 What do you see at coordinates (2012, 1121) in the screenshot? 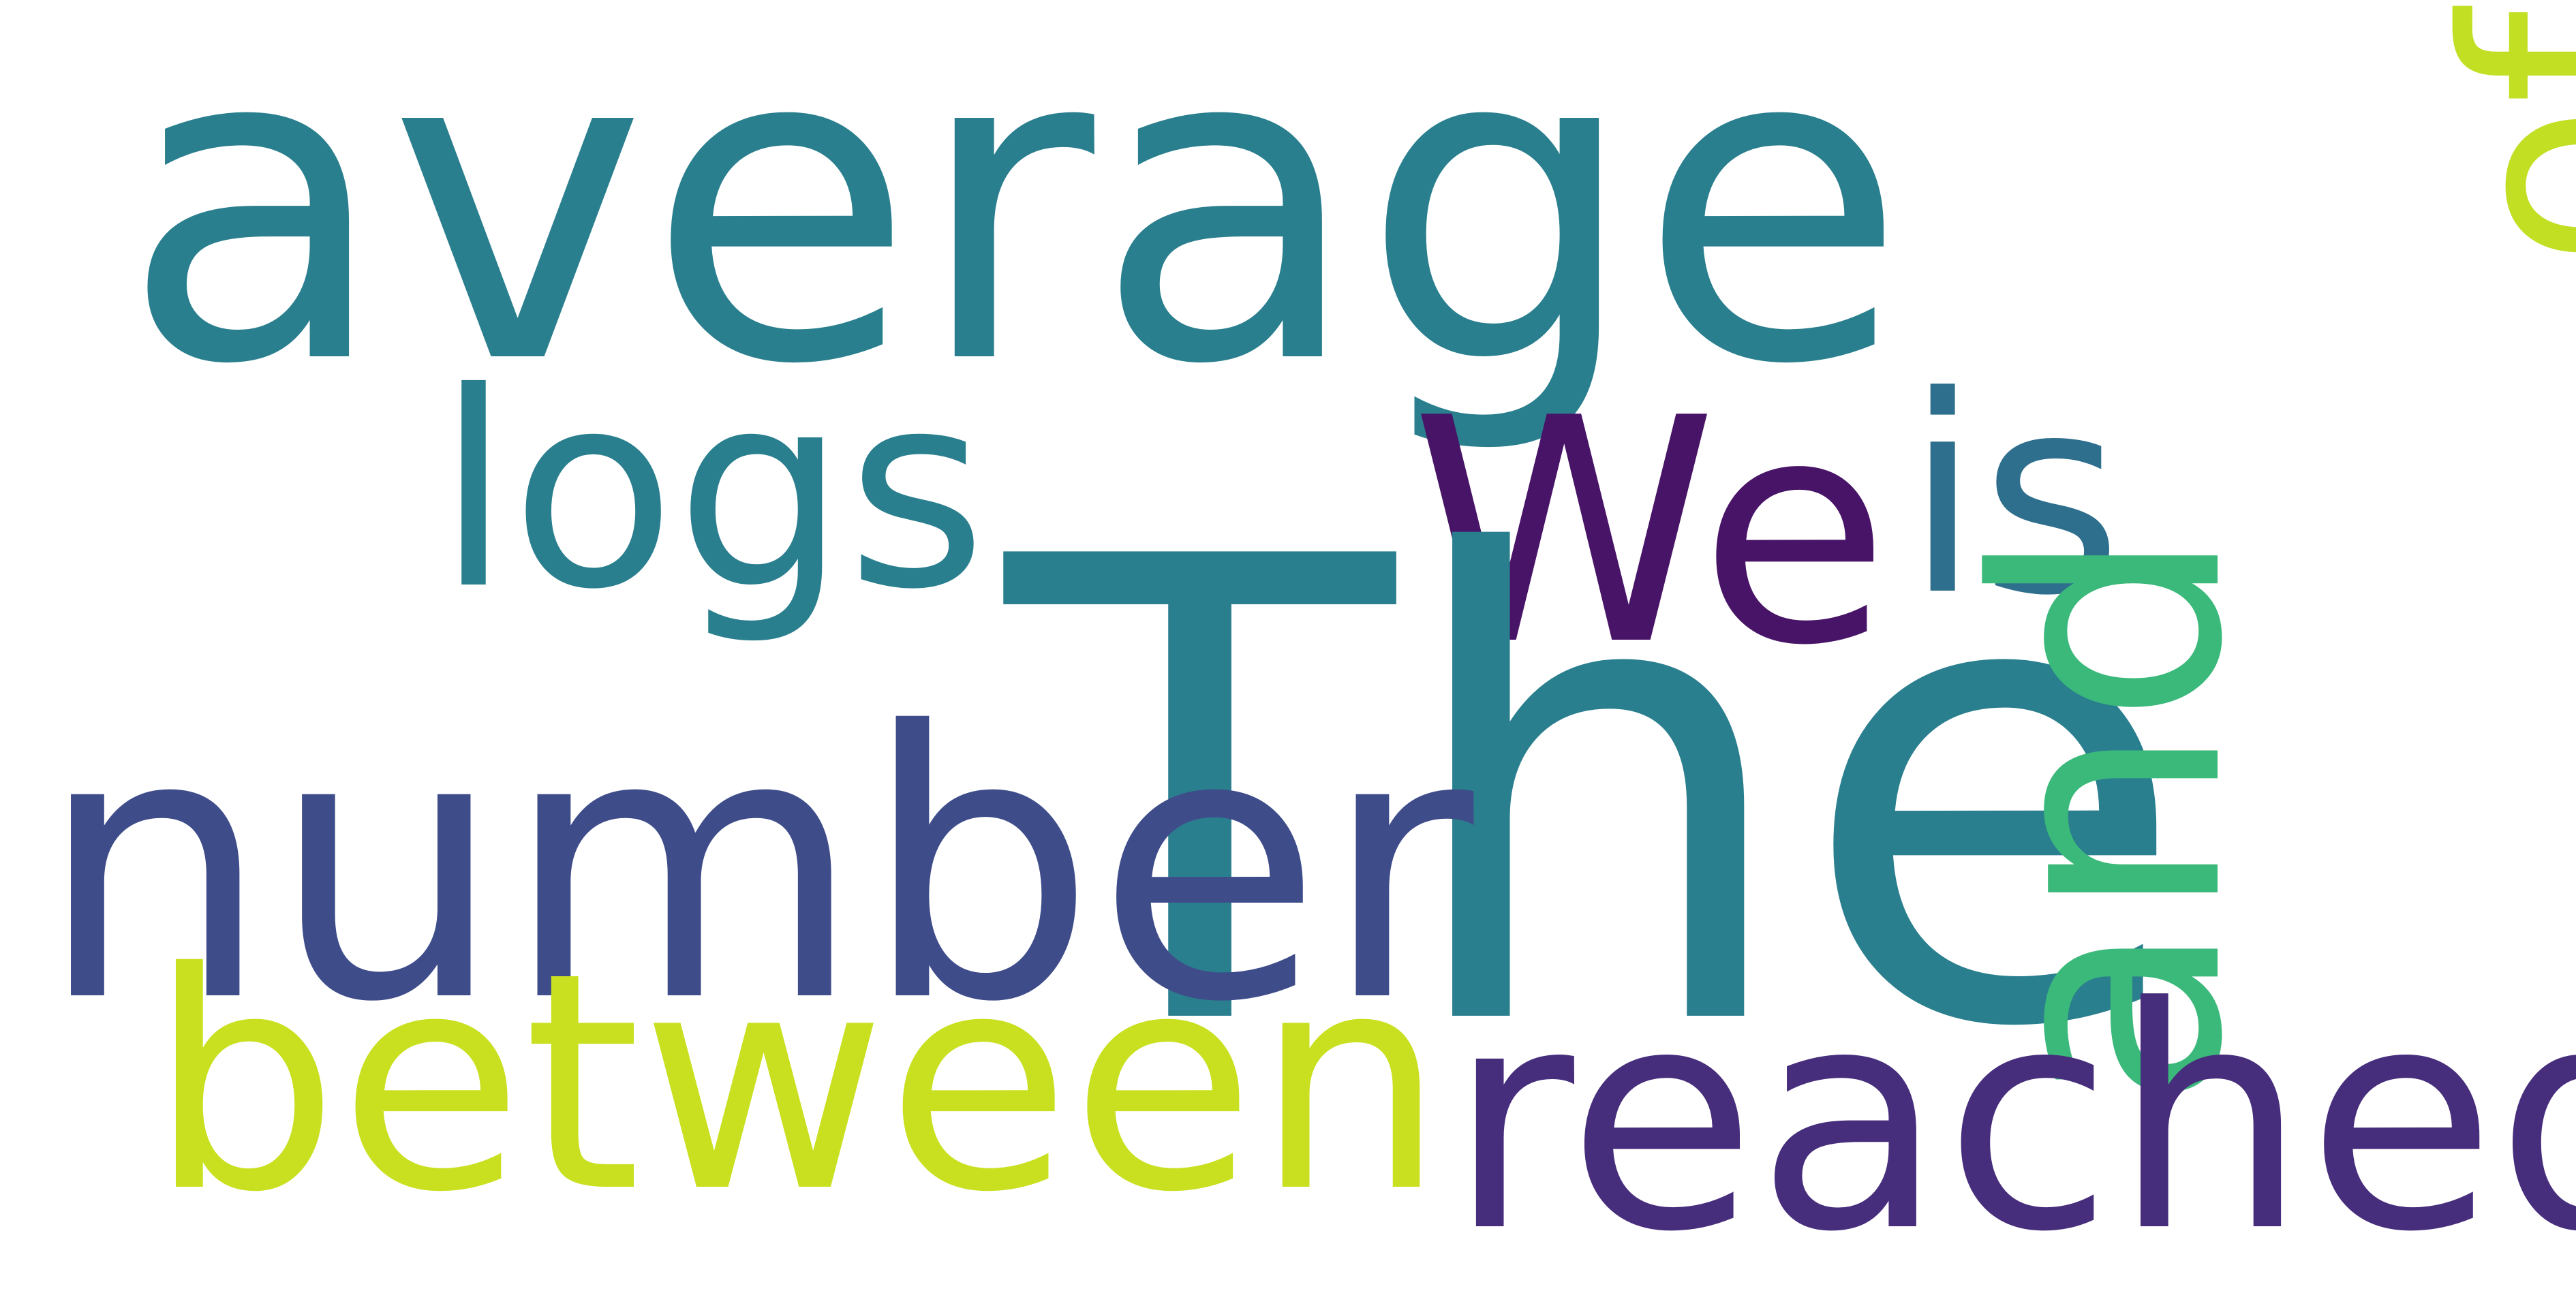
I see `word-reached: reached` at bounding box center [2012, 1121].